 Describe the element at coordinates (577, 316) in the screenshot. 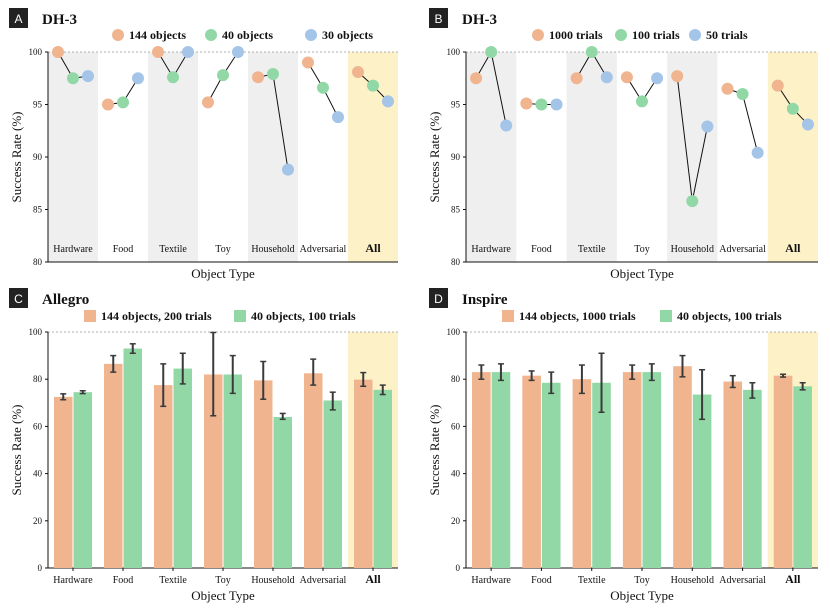

I see `legend-label: 144 objects, 1000 trials` at that location.